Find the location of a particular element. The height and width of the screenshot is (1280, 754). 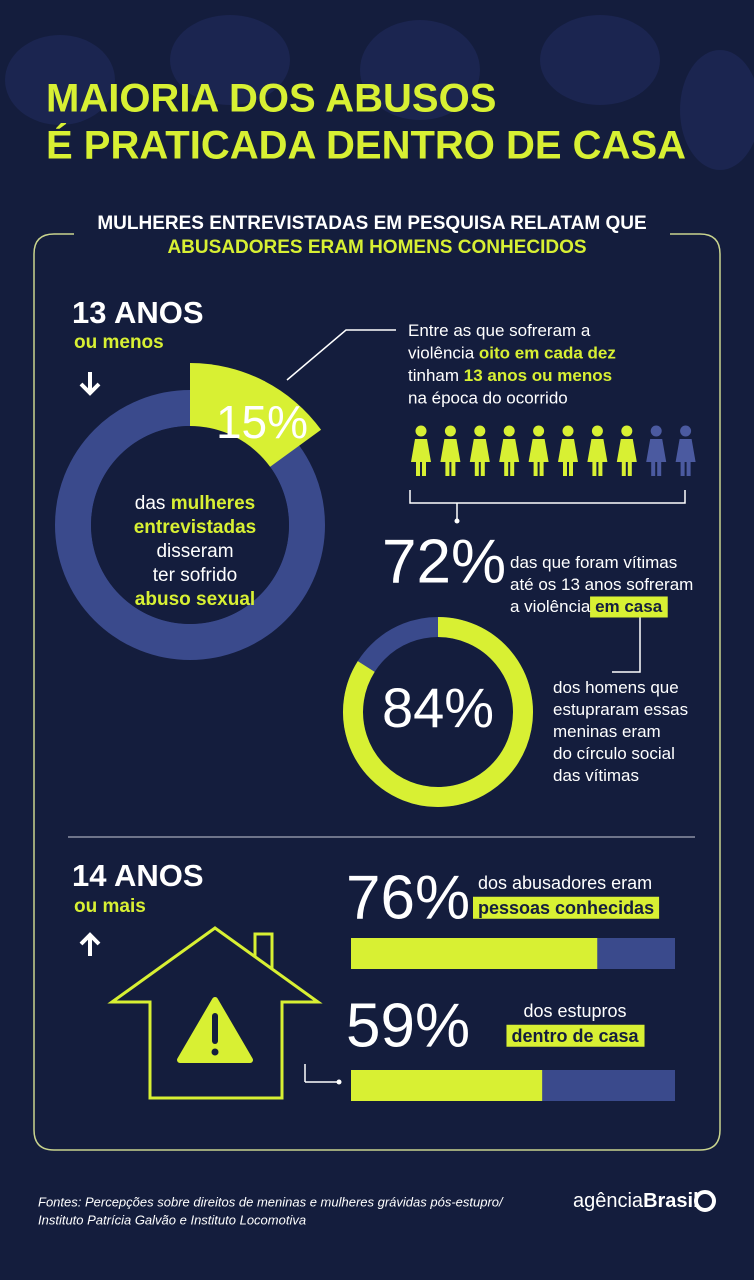

stat-value: 72% is located at coordinates (444, 561).